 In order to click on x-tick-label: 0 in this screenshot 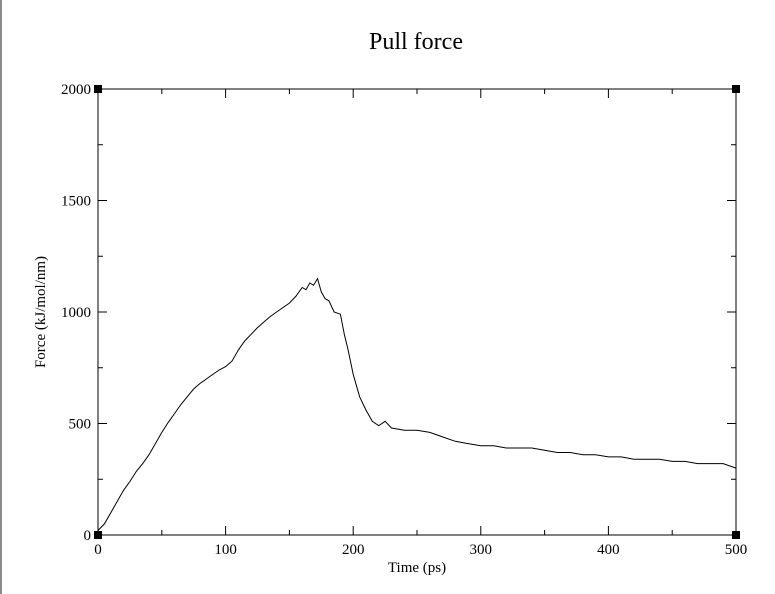, I will do `click(98, 550)`.